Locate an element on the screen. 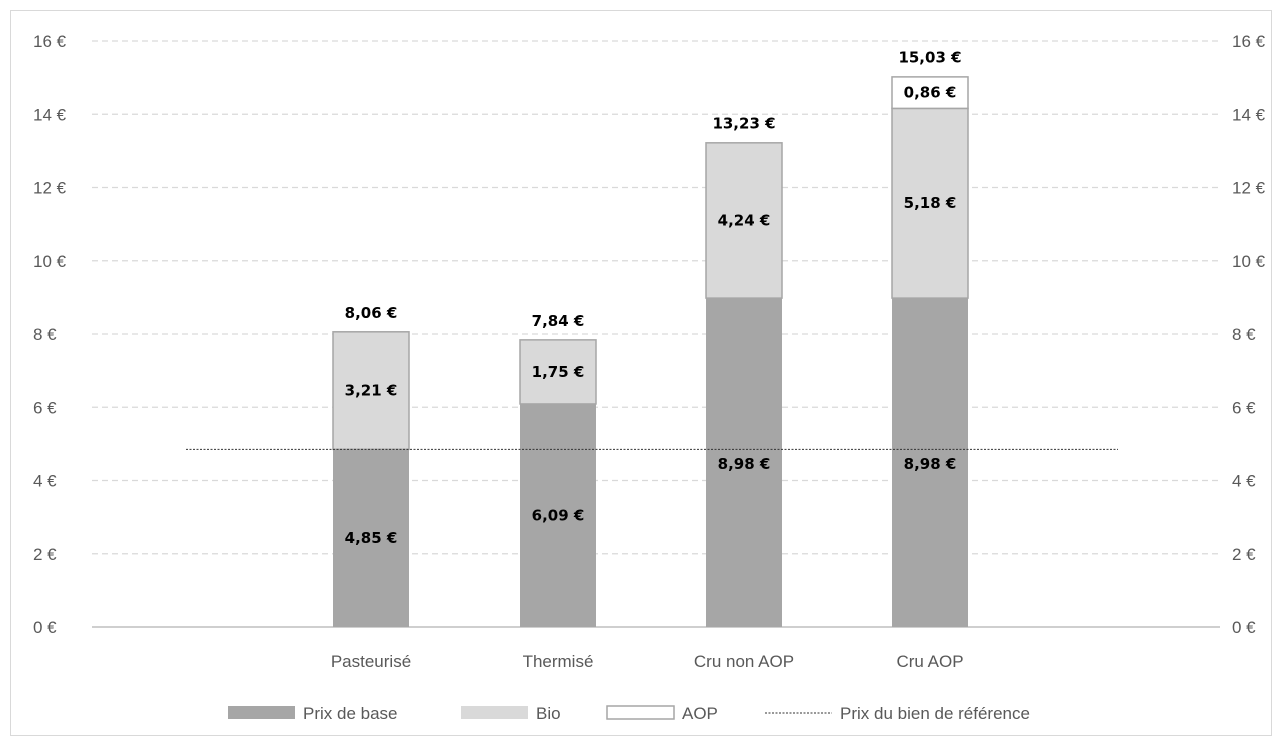 The width and height of the screenshot is (1279, 742). y-tick-label-left: 6 € is located at coordinates (45, 407).